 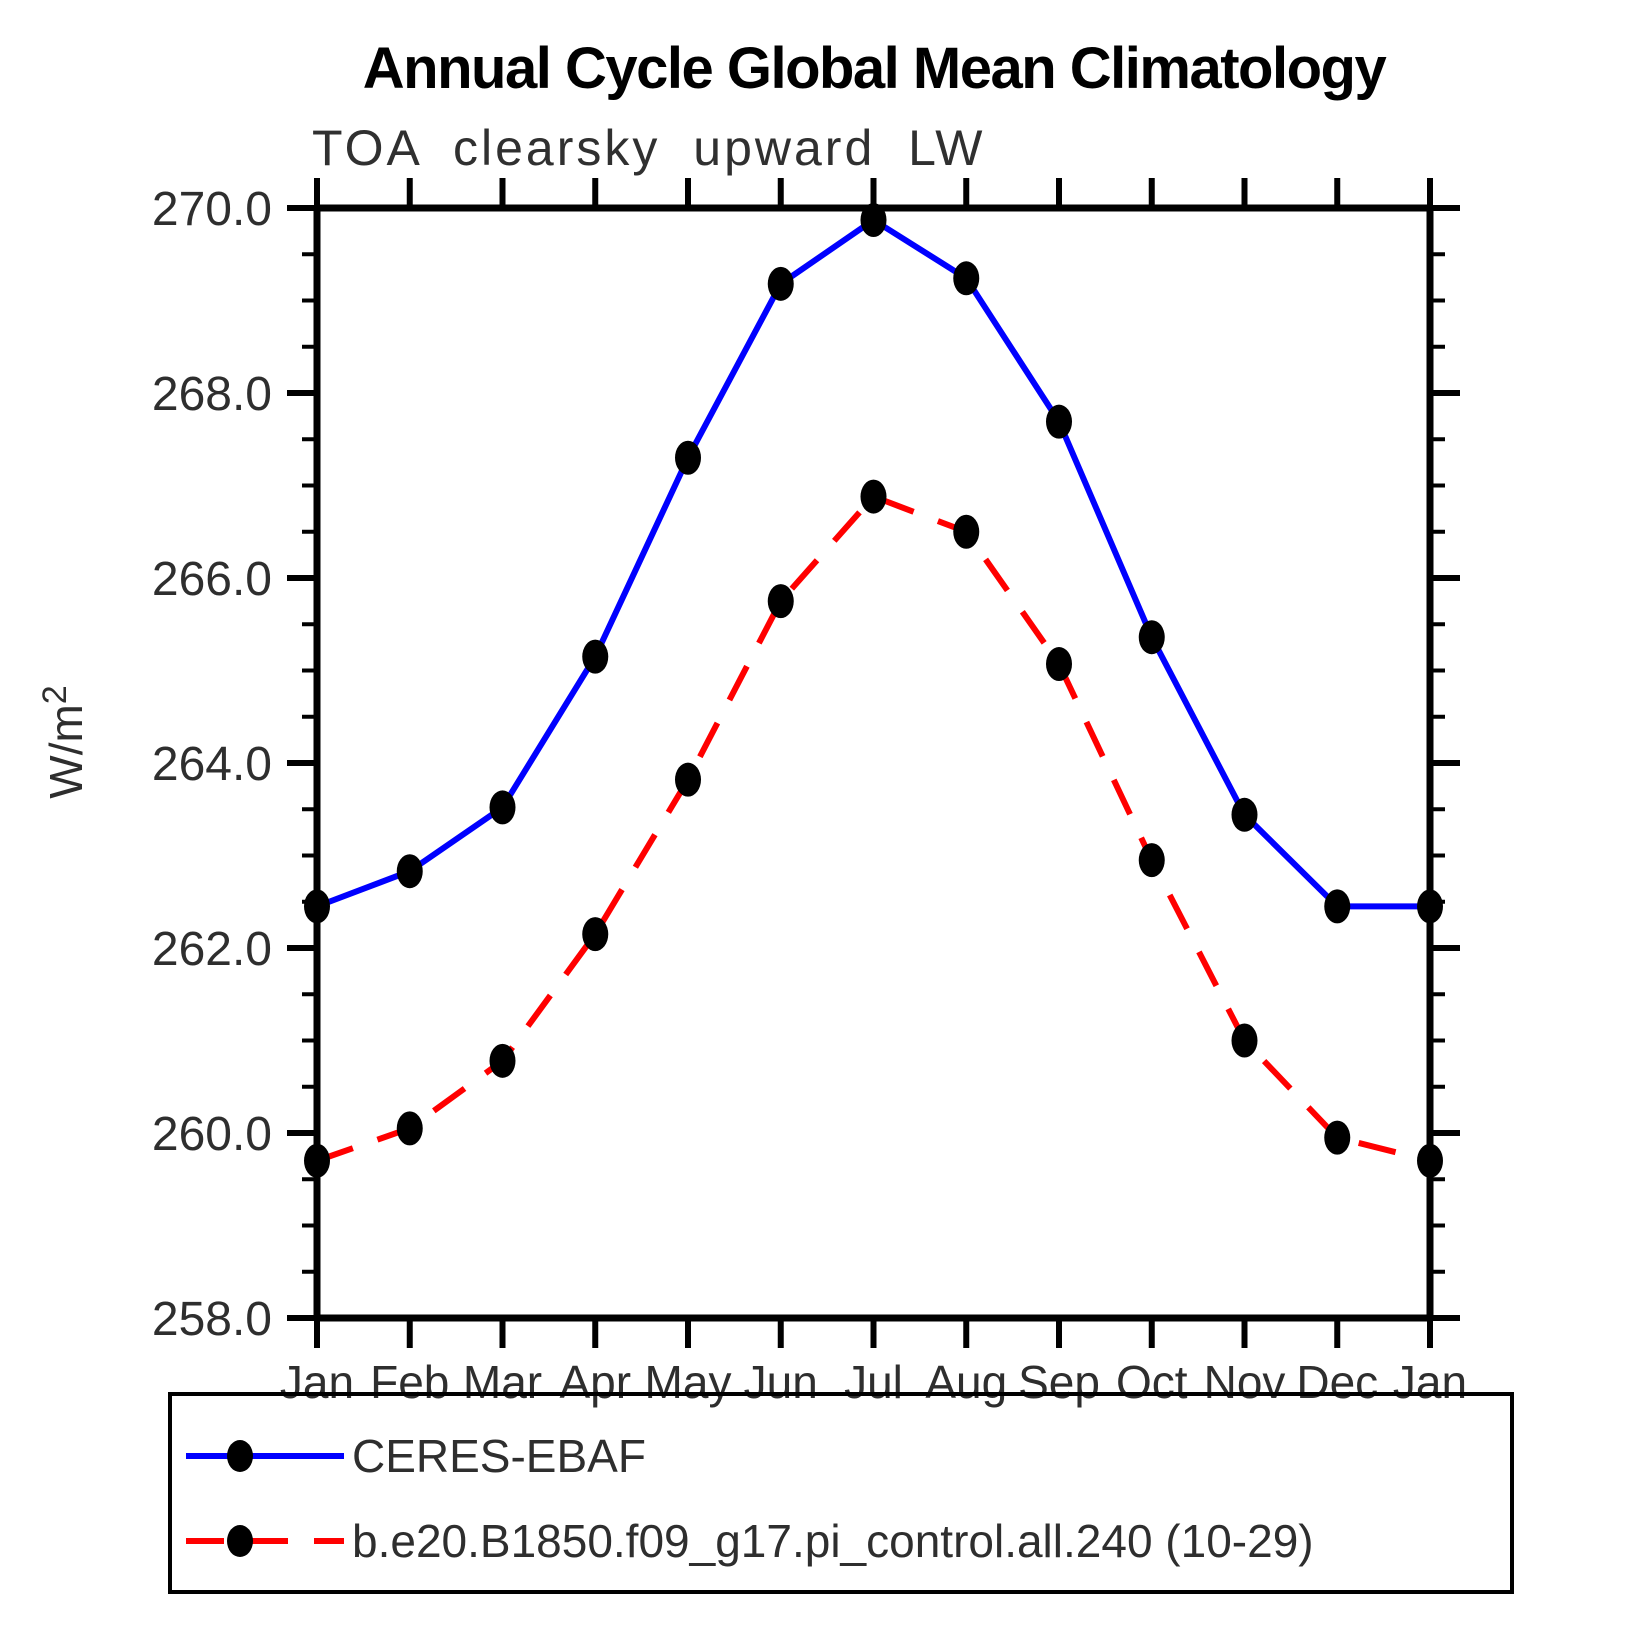 I want to click on y-tick-label: 264.0, so click(x=212, y=764).